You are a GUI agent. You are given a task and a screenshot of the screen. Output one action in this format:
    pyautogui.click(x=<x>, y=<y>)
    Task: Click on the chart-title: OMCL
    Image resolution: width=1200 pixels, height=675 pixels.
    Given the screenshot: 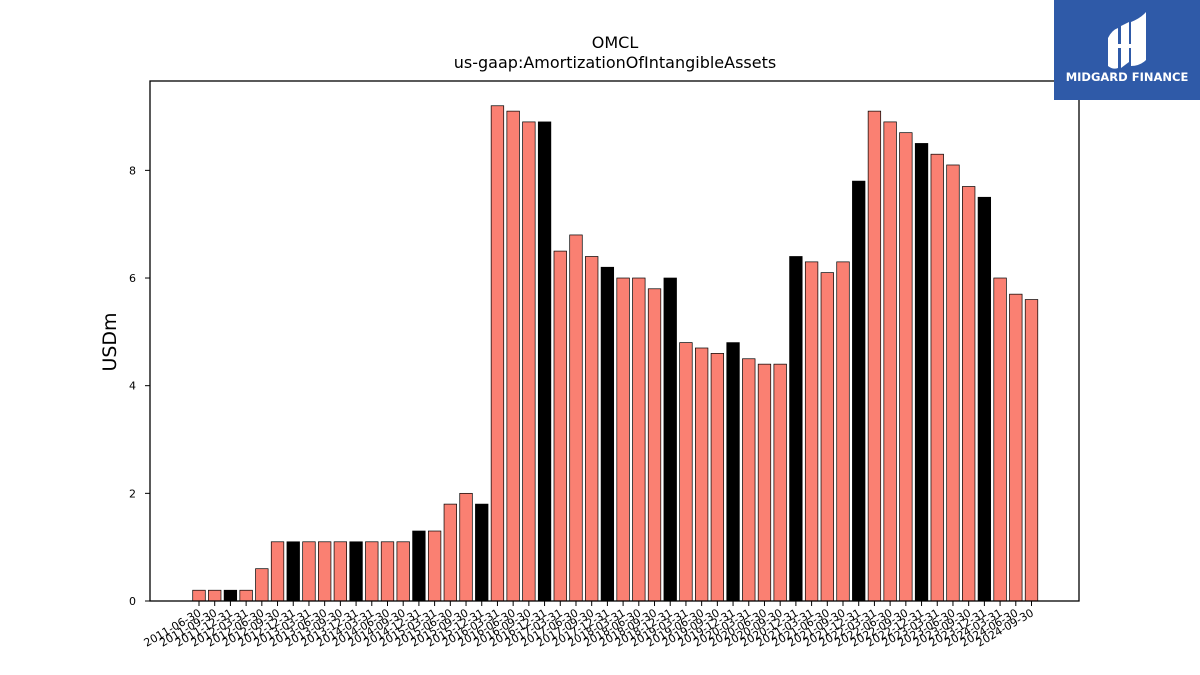 What is the action you would take?
    pyautogui.click(x=615, y=42)
    